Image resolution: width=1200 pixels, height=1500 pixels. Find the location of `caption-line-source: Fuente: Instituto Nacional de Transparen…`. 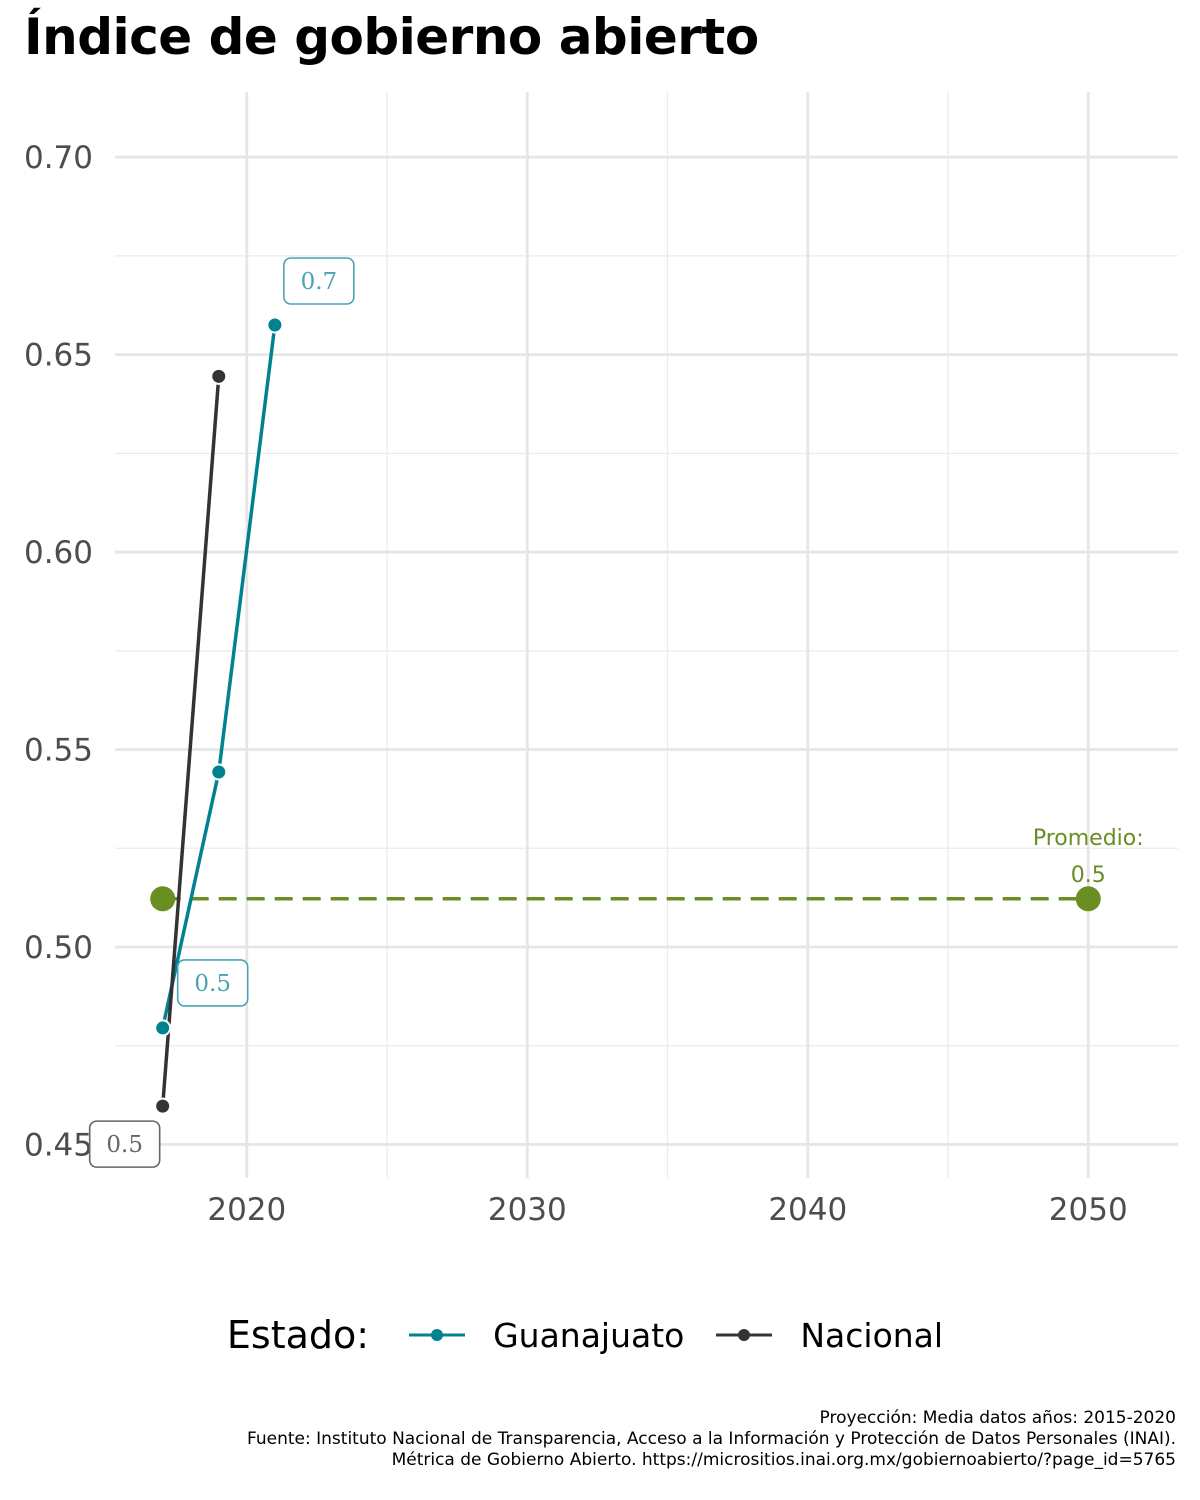

caption-line-source: Fuente: Instituto Nacional de Transparen… is located at coordinates (711, 1439).